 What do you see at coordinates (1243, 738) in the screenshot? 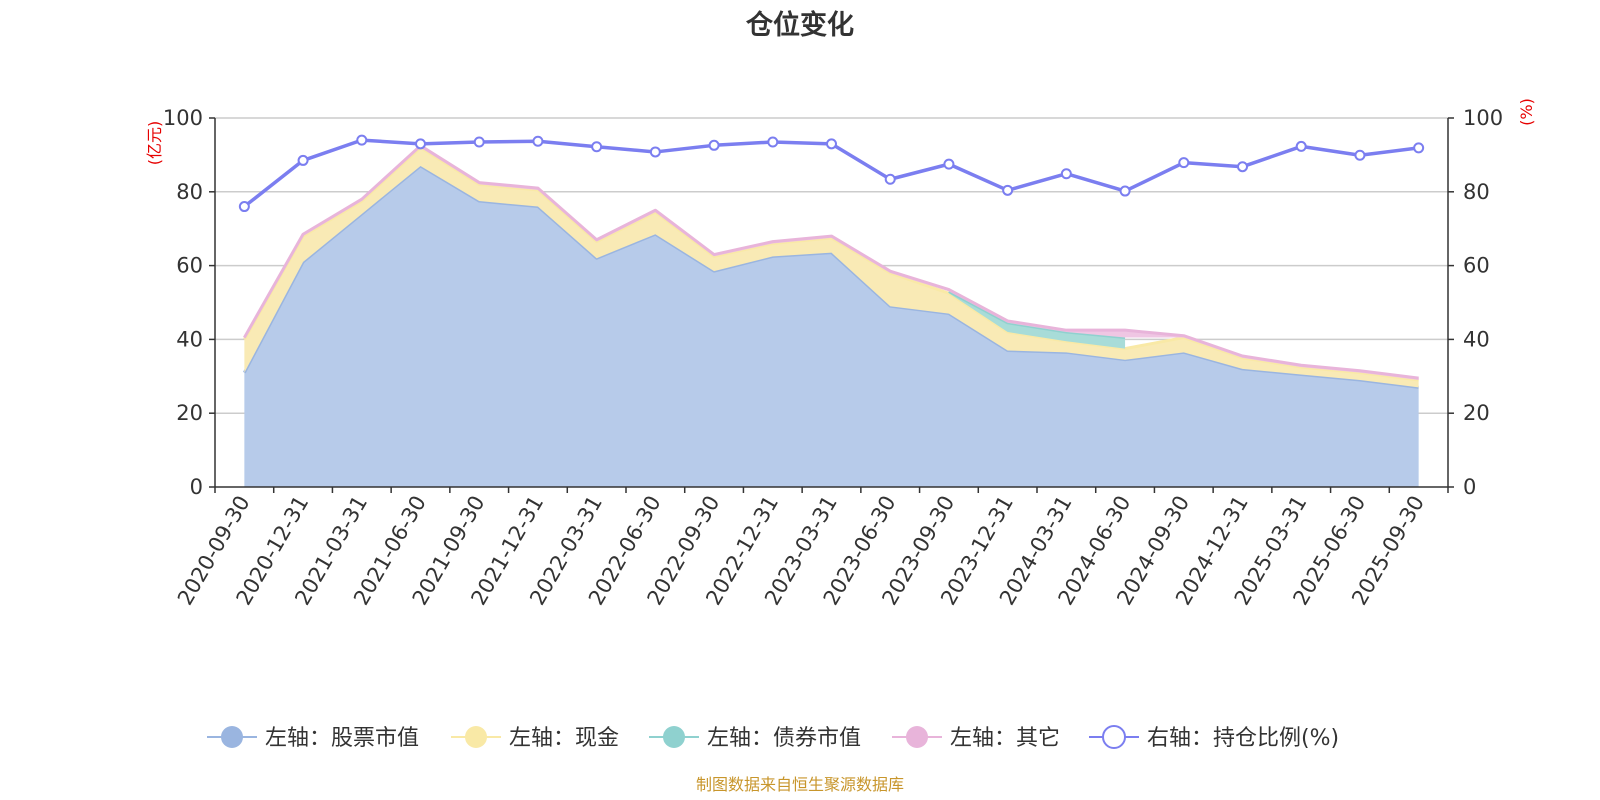
I see `legend-label: 右轴：持仓比例(%)` at bounding box center [1243, 738].